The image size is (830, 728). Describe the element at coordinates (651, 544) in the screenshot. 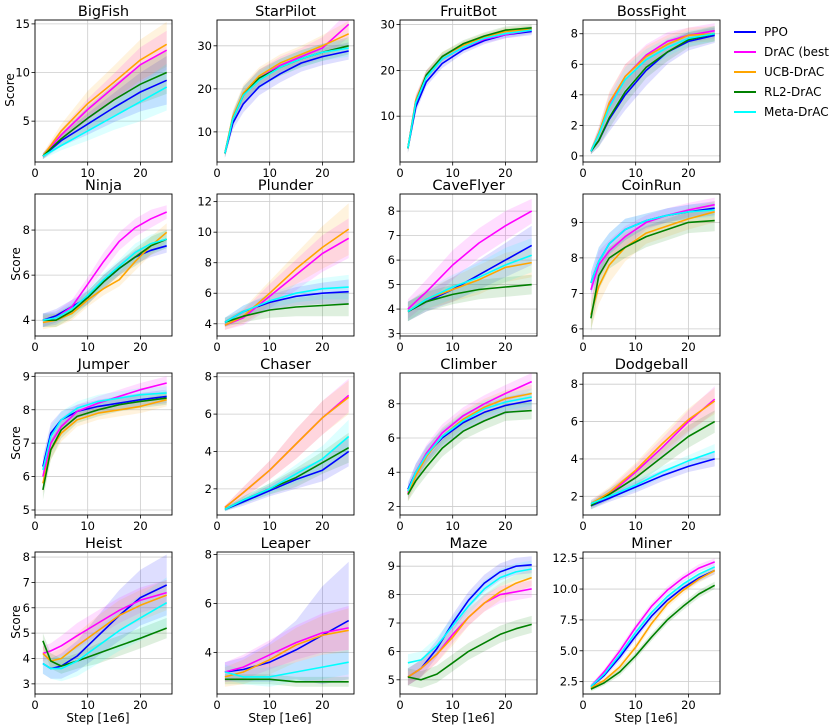

I see `subplot-title: Miner` at that location.